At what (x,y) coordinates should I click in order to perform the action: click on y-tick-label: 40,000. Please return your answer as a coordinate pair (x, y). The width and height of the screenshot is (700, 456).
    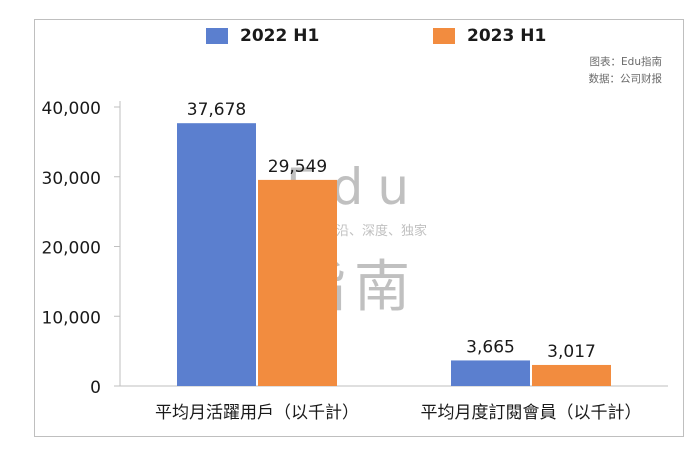
    Looking at the image, I should click on (71, 109).